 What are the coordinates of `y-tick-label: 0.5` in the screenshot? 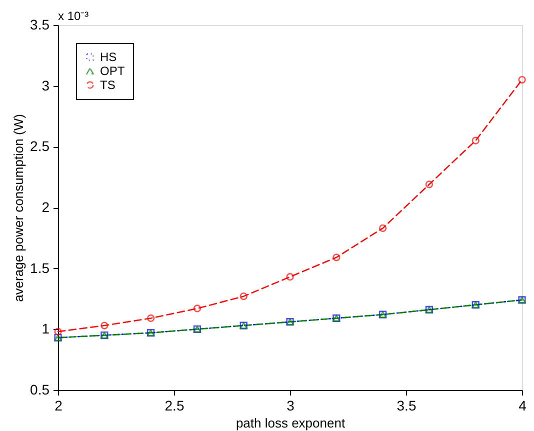 It's located at (40, 390).